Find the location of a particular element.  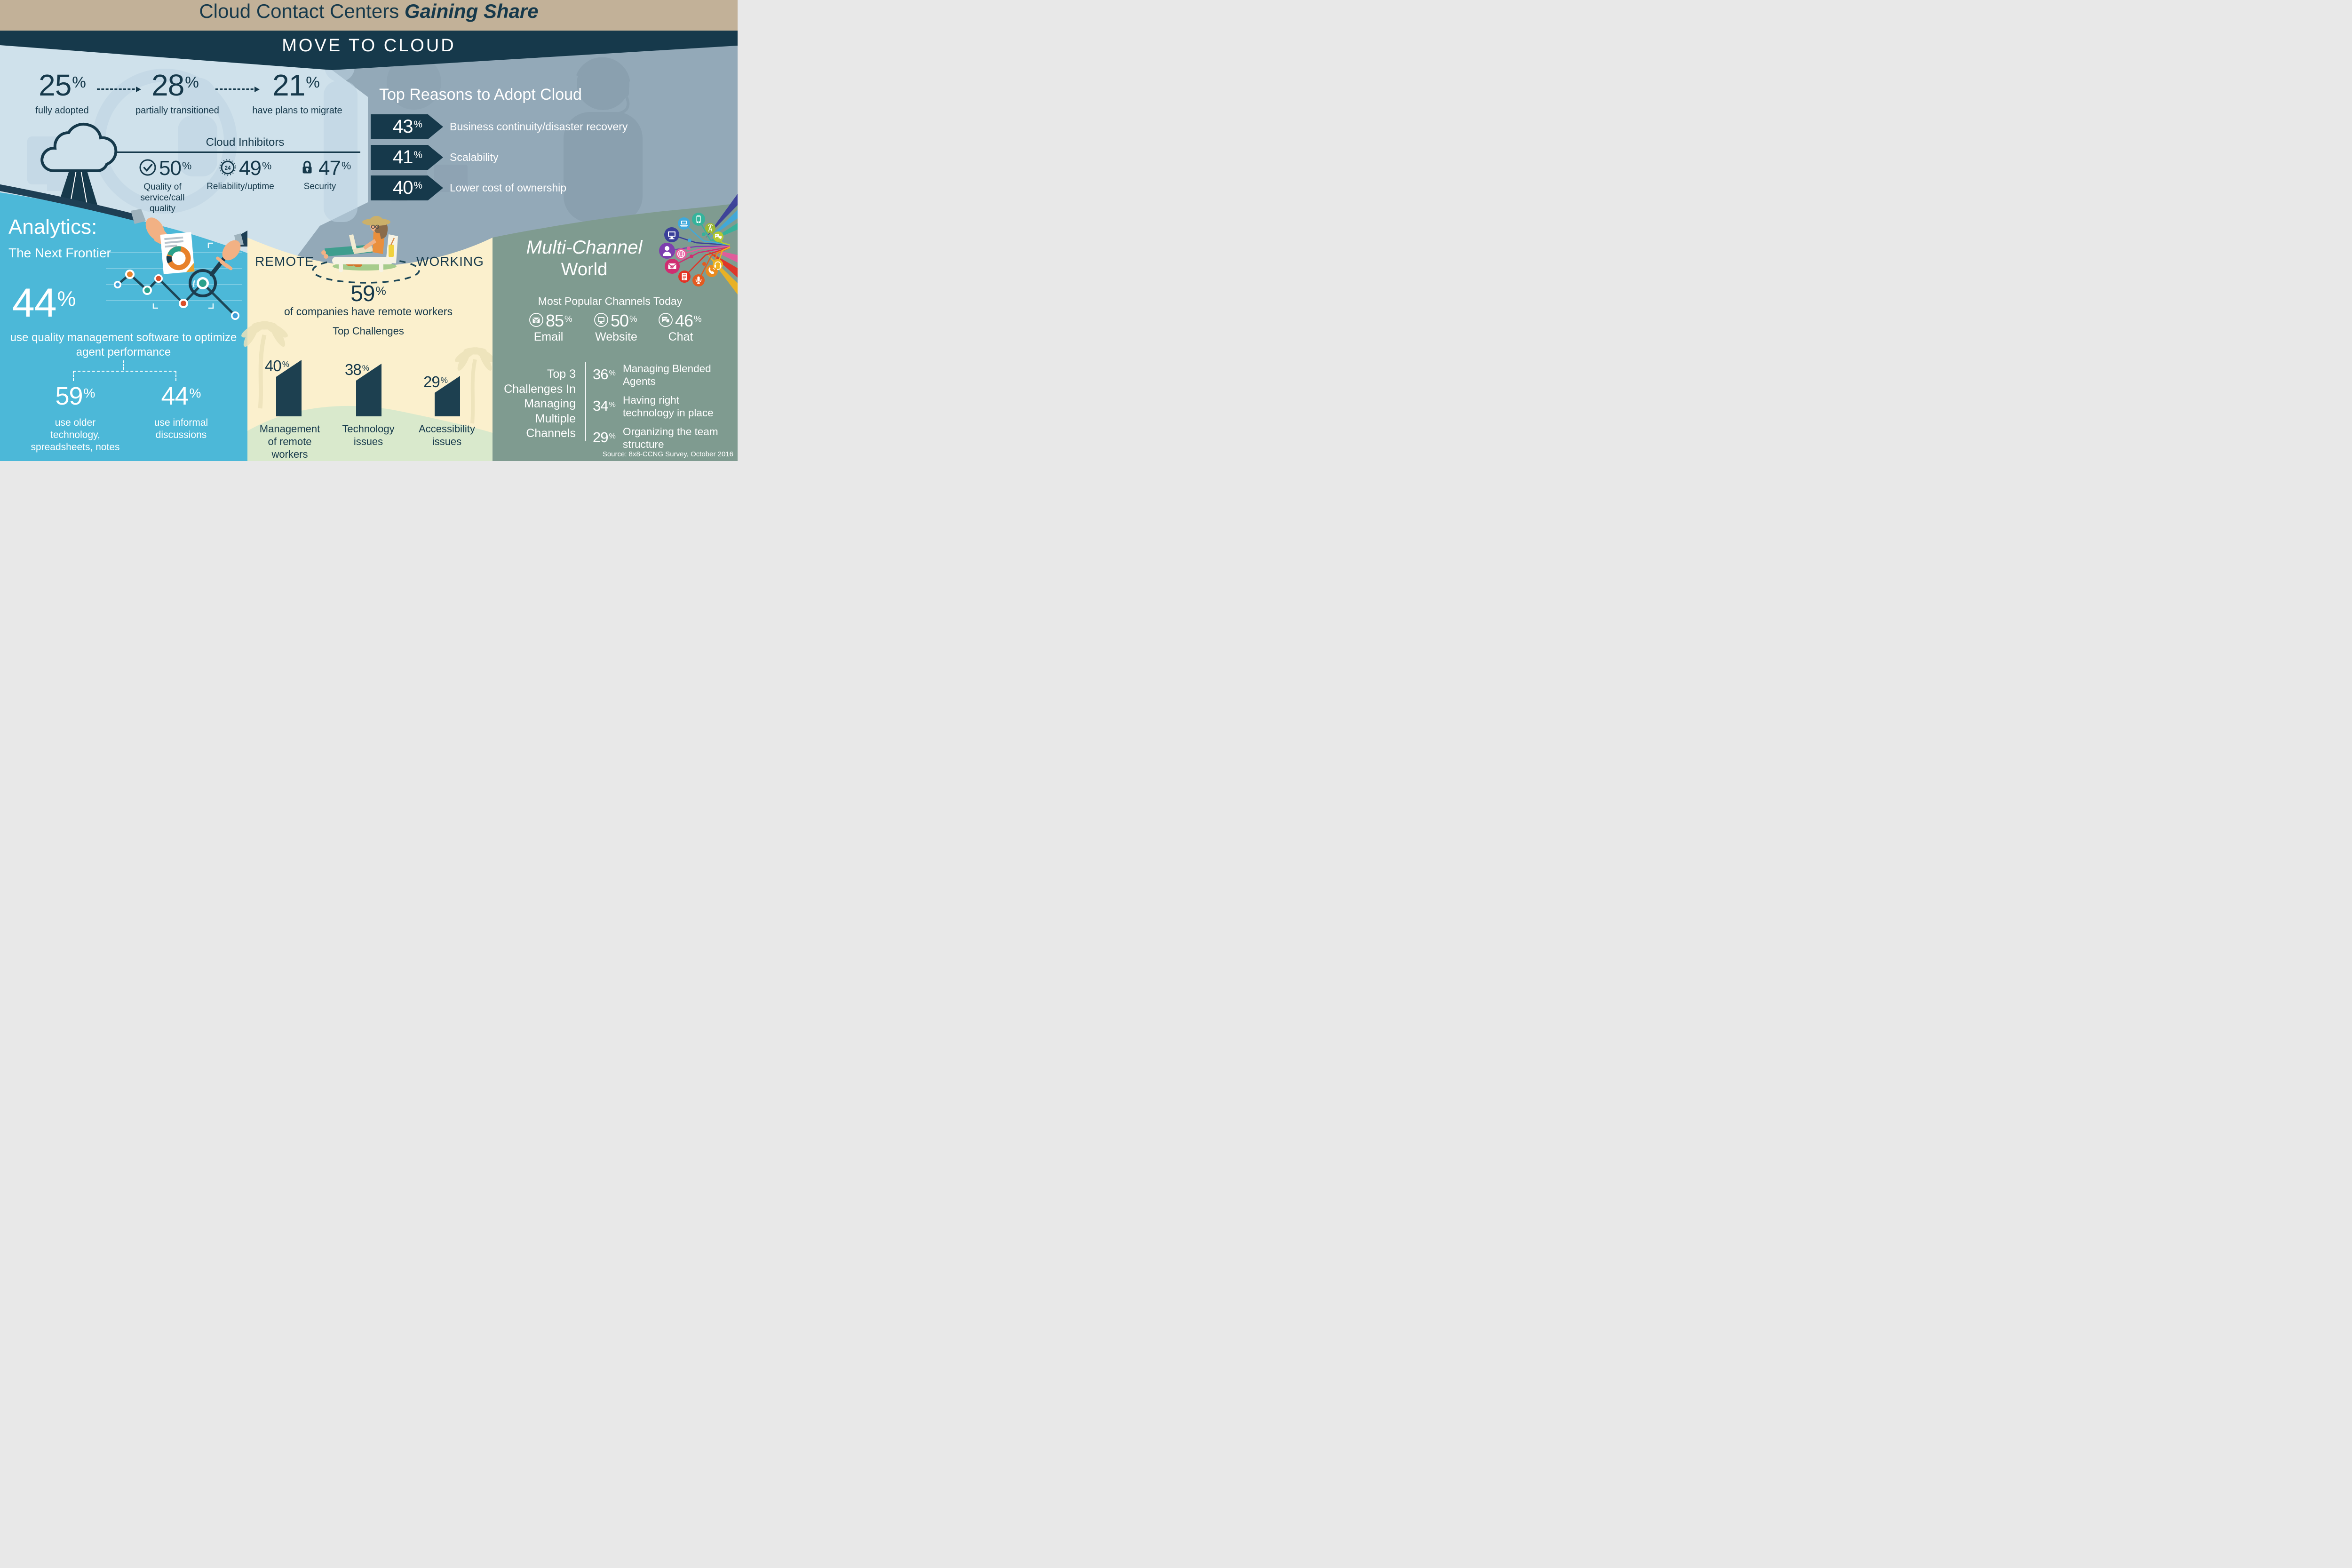

remote-main-label: of companies have remote workers is located at coordinates (368, 311).